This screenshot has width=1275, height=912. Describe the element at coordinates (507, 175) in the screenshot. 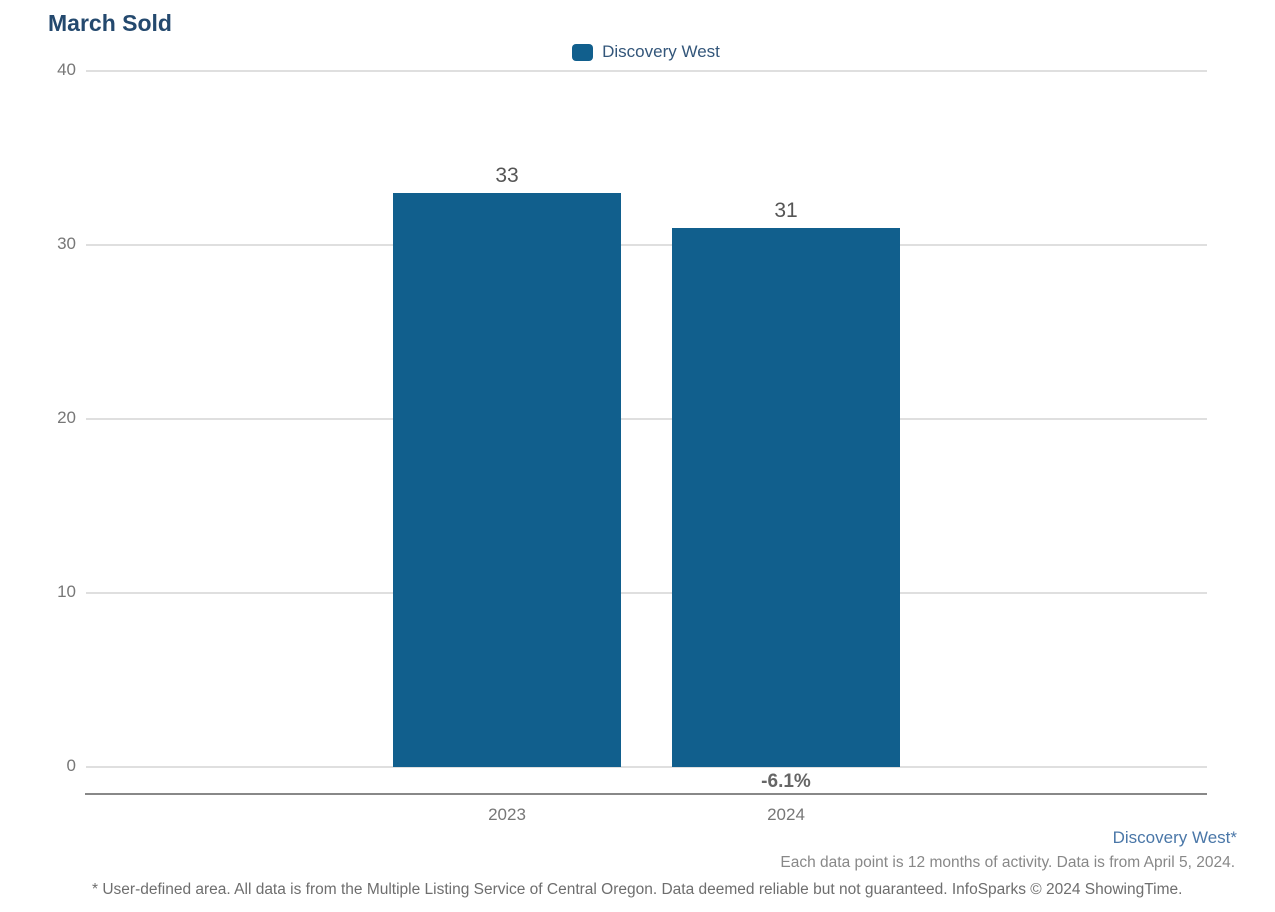

I see `bar-value-label-2023: 33` at that location.